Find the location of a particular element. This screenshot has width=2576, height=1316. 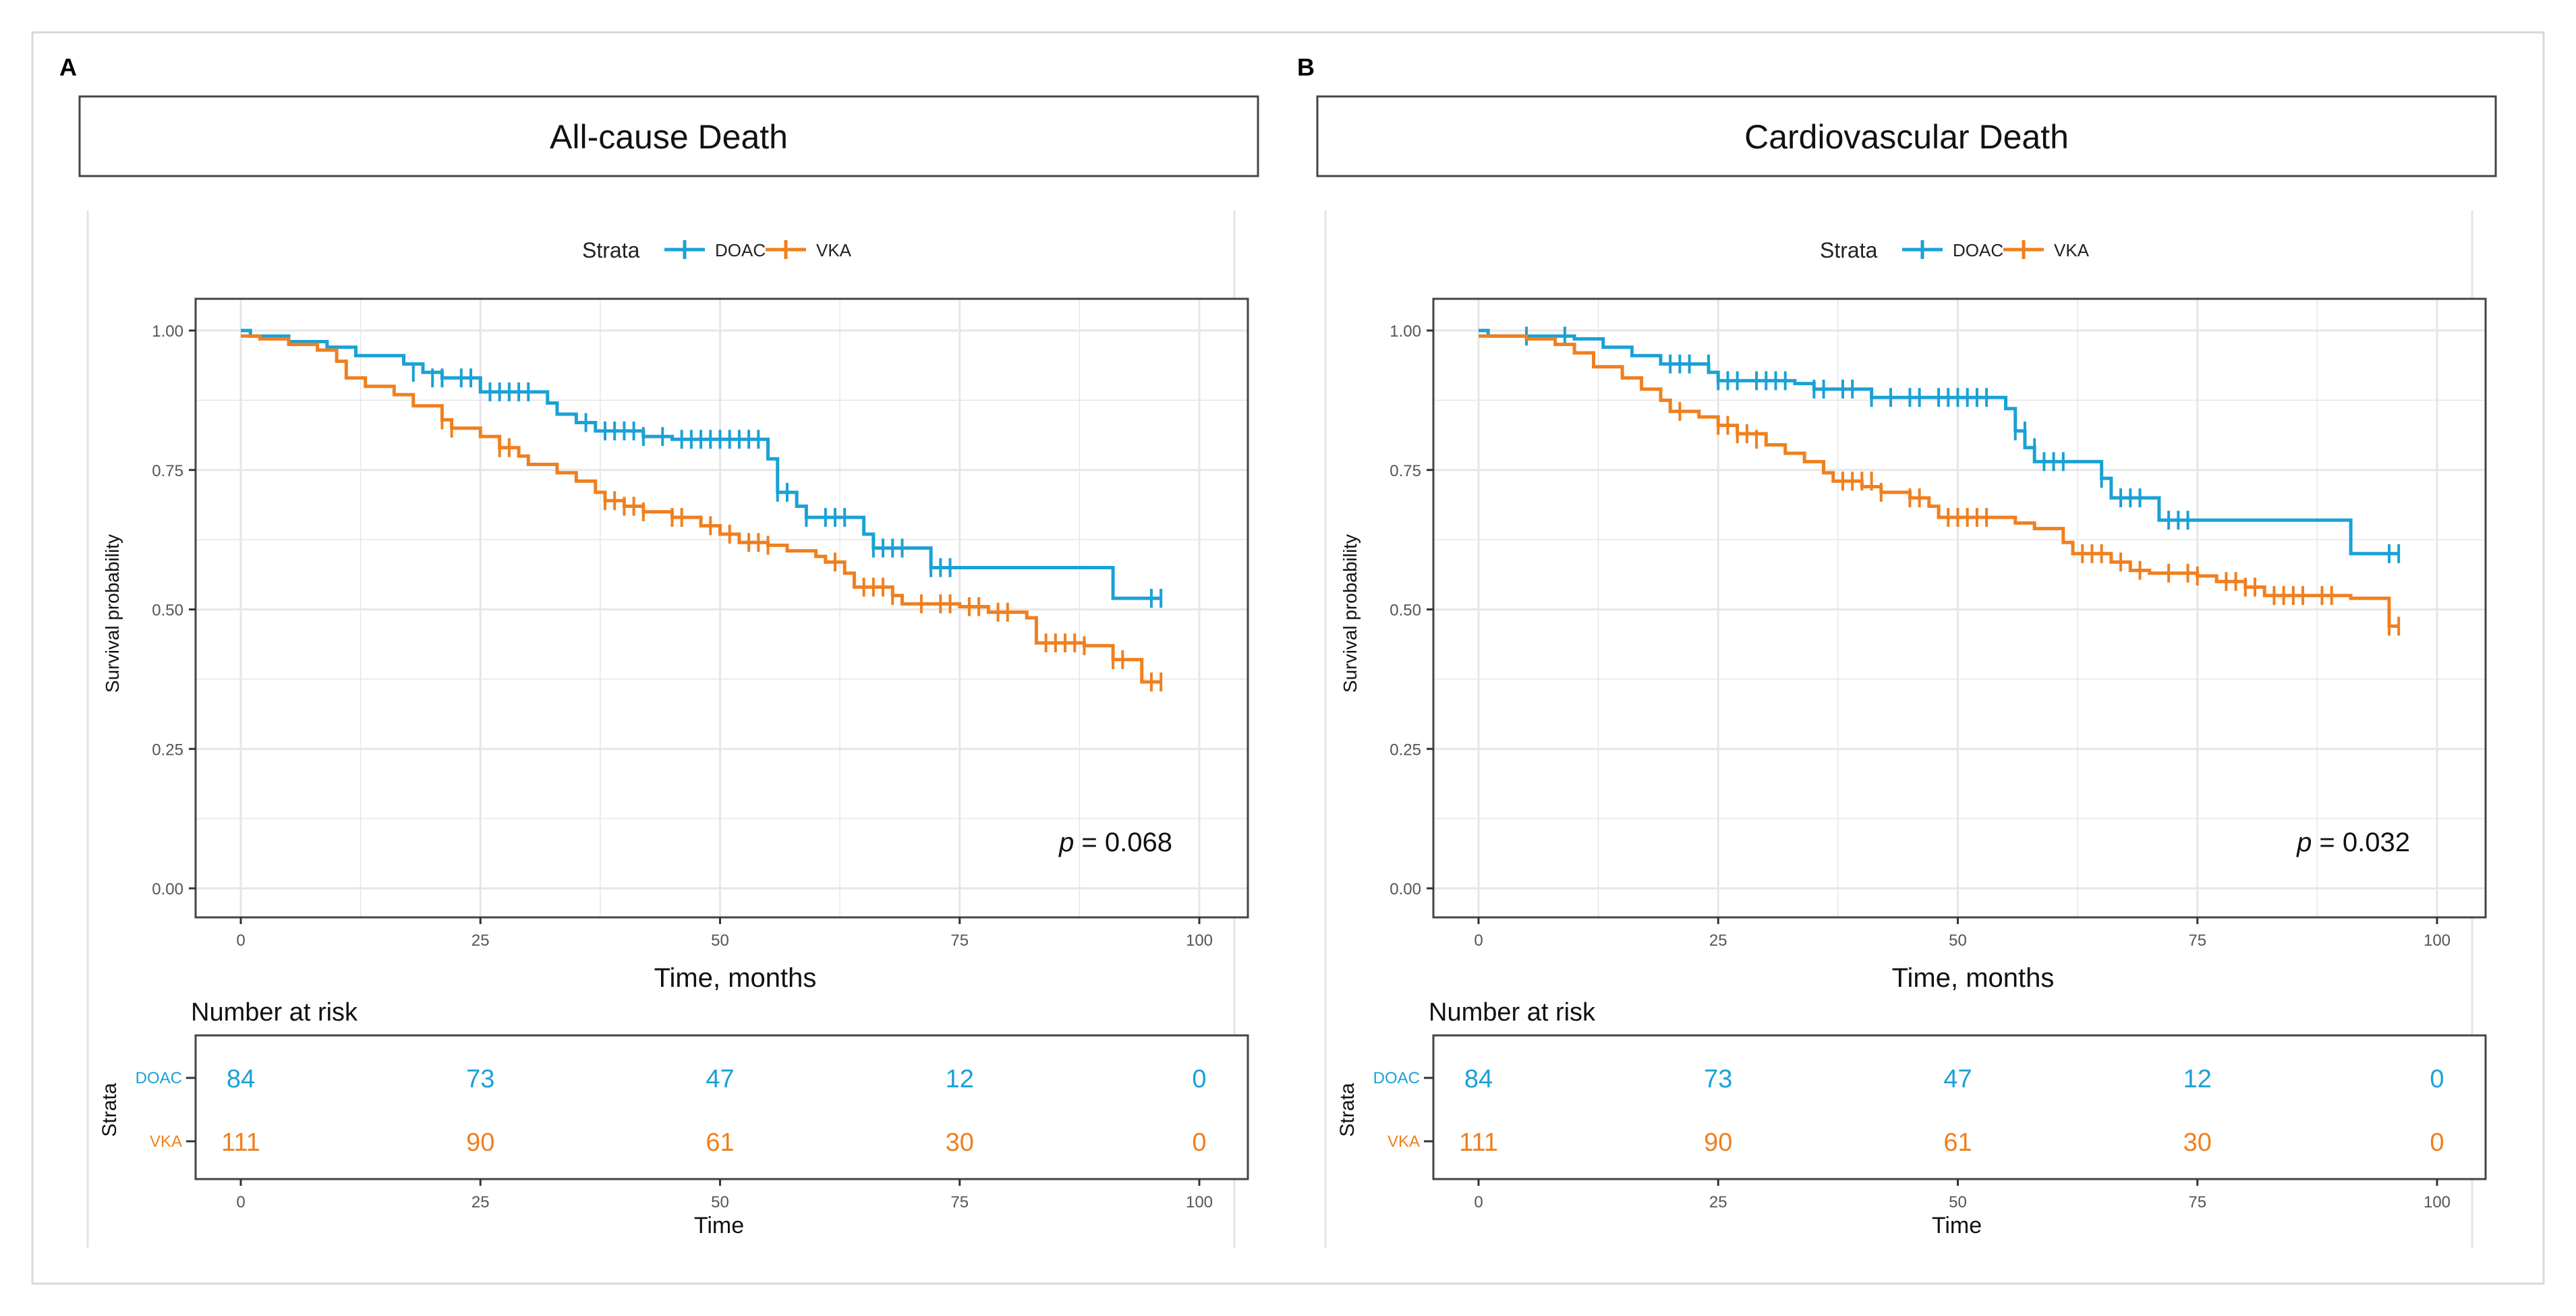

risk-x-tick-label: 50 is located at coordinates (1958, 1202).